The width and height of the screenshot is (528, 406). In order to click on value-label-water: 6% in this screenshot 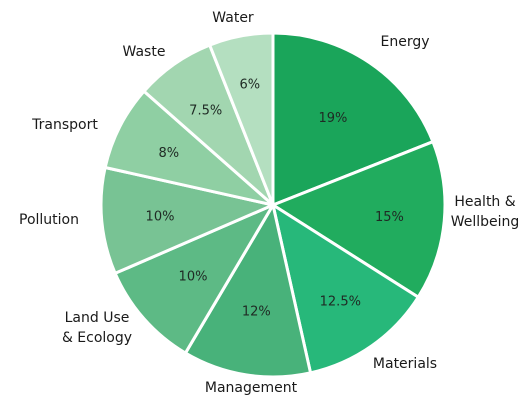, I will do `click(249, 84)`.